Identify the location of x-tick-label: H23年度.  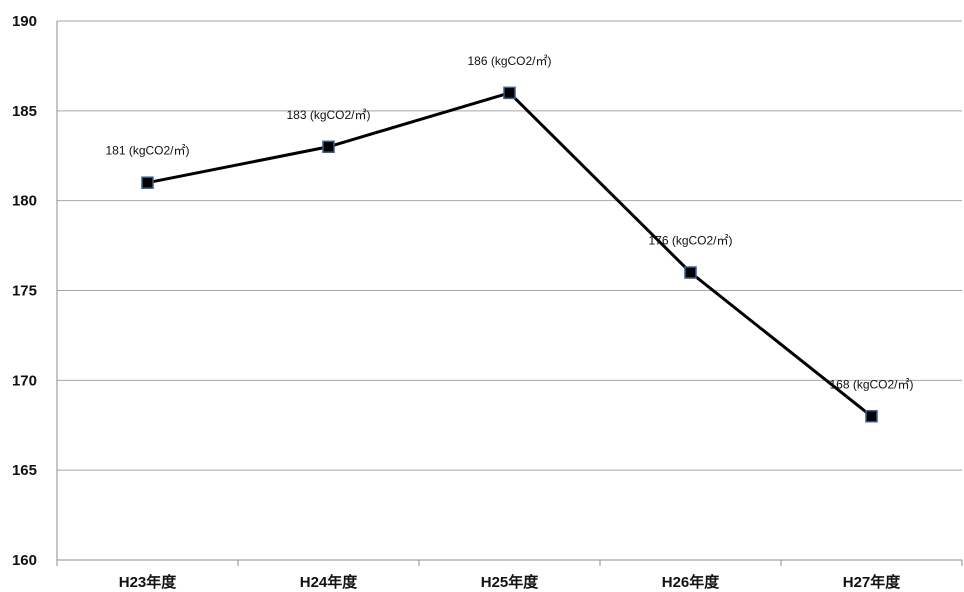
(148, 582).